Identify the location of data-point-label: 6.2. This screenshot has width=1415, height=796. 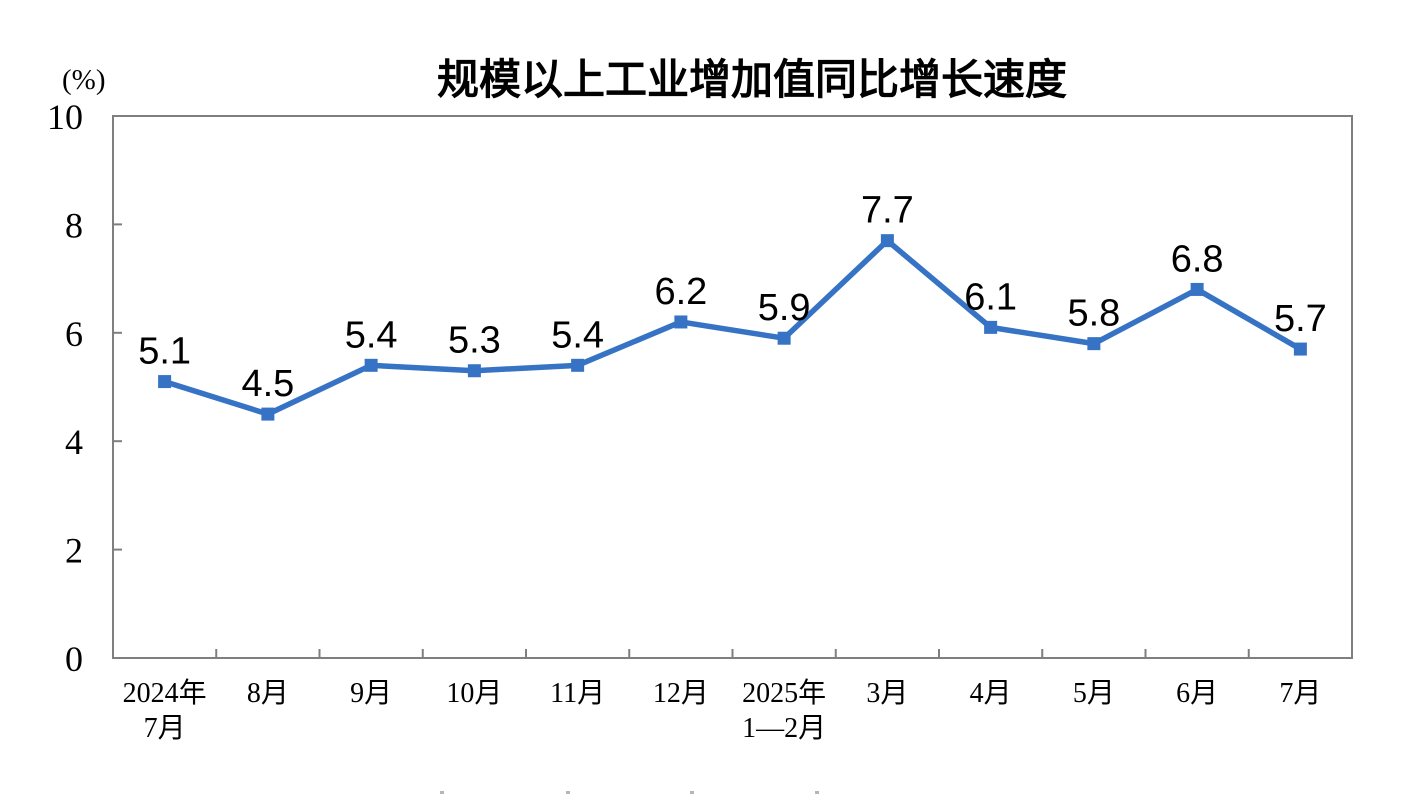
(680, 292).